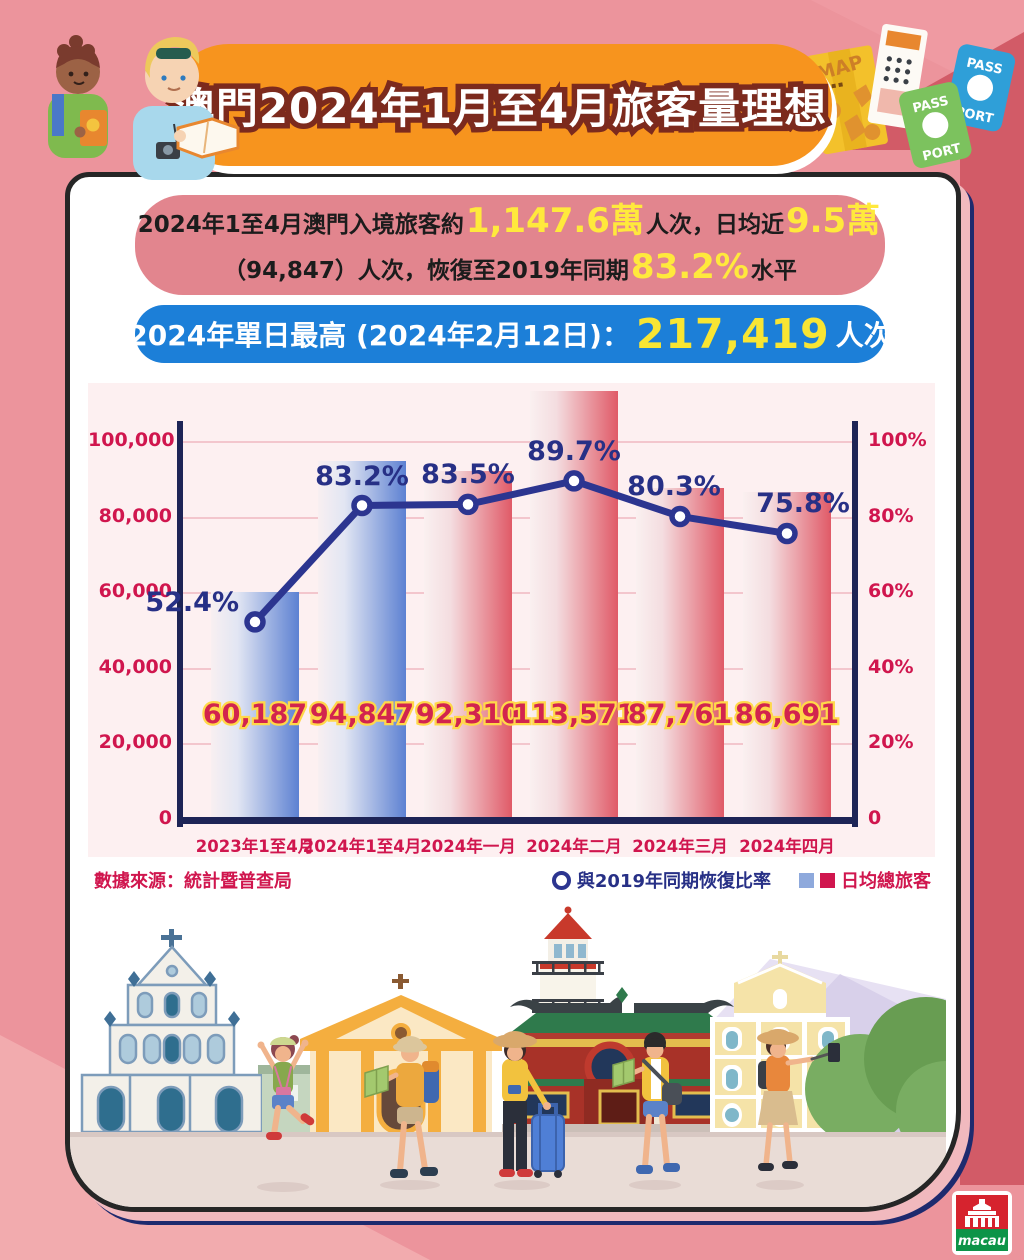 The height and width of the screenshot is (1260, 1024). Describe the element at coordinates (574, 605) in the screenshot. I see `bar-2024年二月` at that location.